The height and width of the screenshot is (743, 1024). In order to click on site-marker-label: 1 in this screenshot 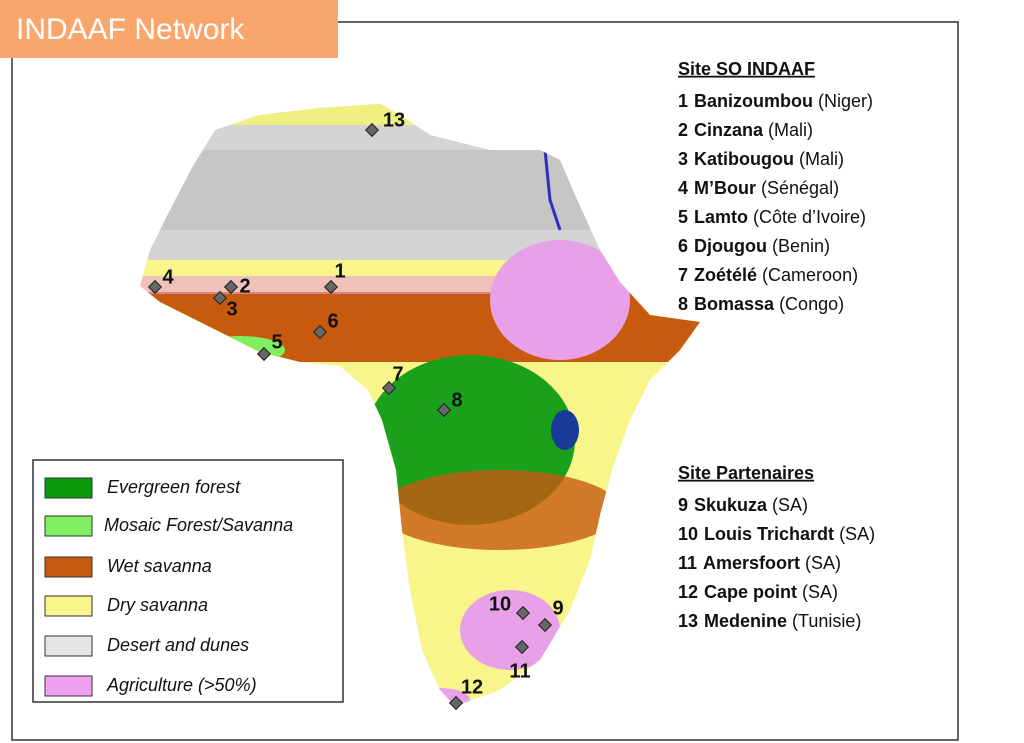, I will do `click(339, 271)`.